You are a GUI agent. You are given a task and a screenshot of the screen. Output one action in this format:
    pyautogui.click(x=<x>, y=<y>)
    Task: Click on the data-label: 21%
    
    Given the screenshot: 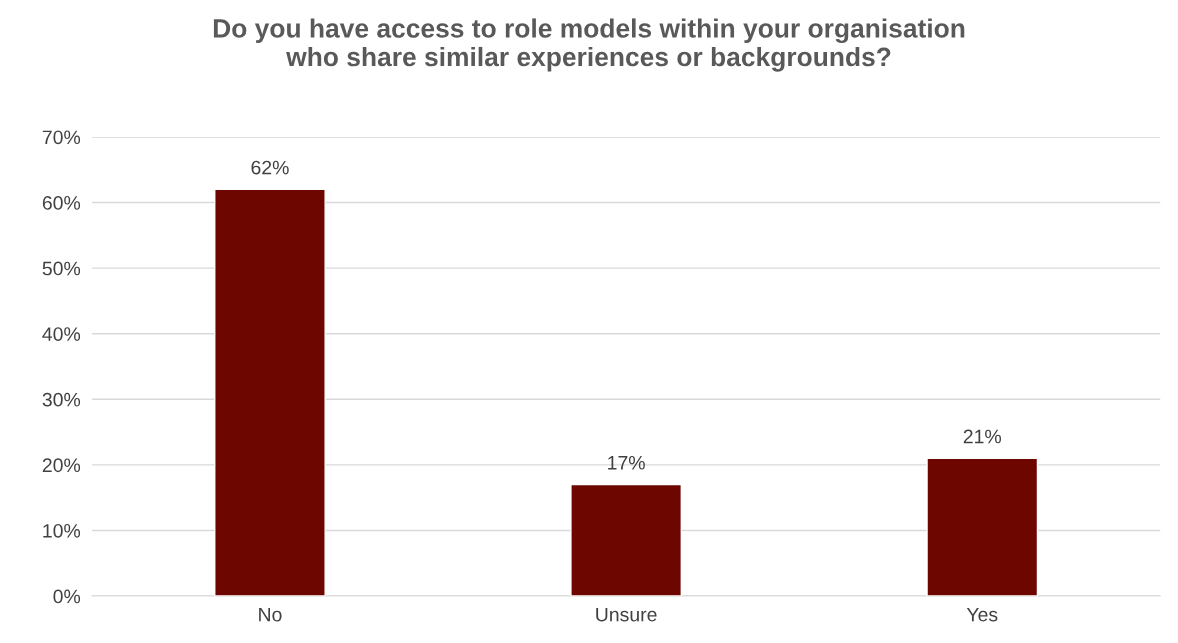 What is the action you would take?
    pyautogui.click(x=982, y=436)
    